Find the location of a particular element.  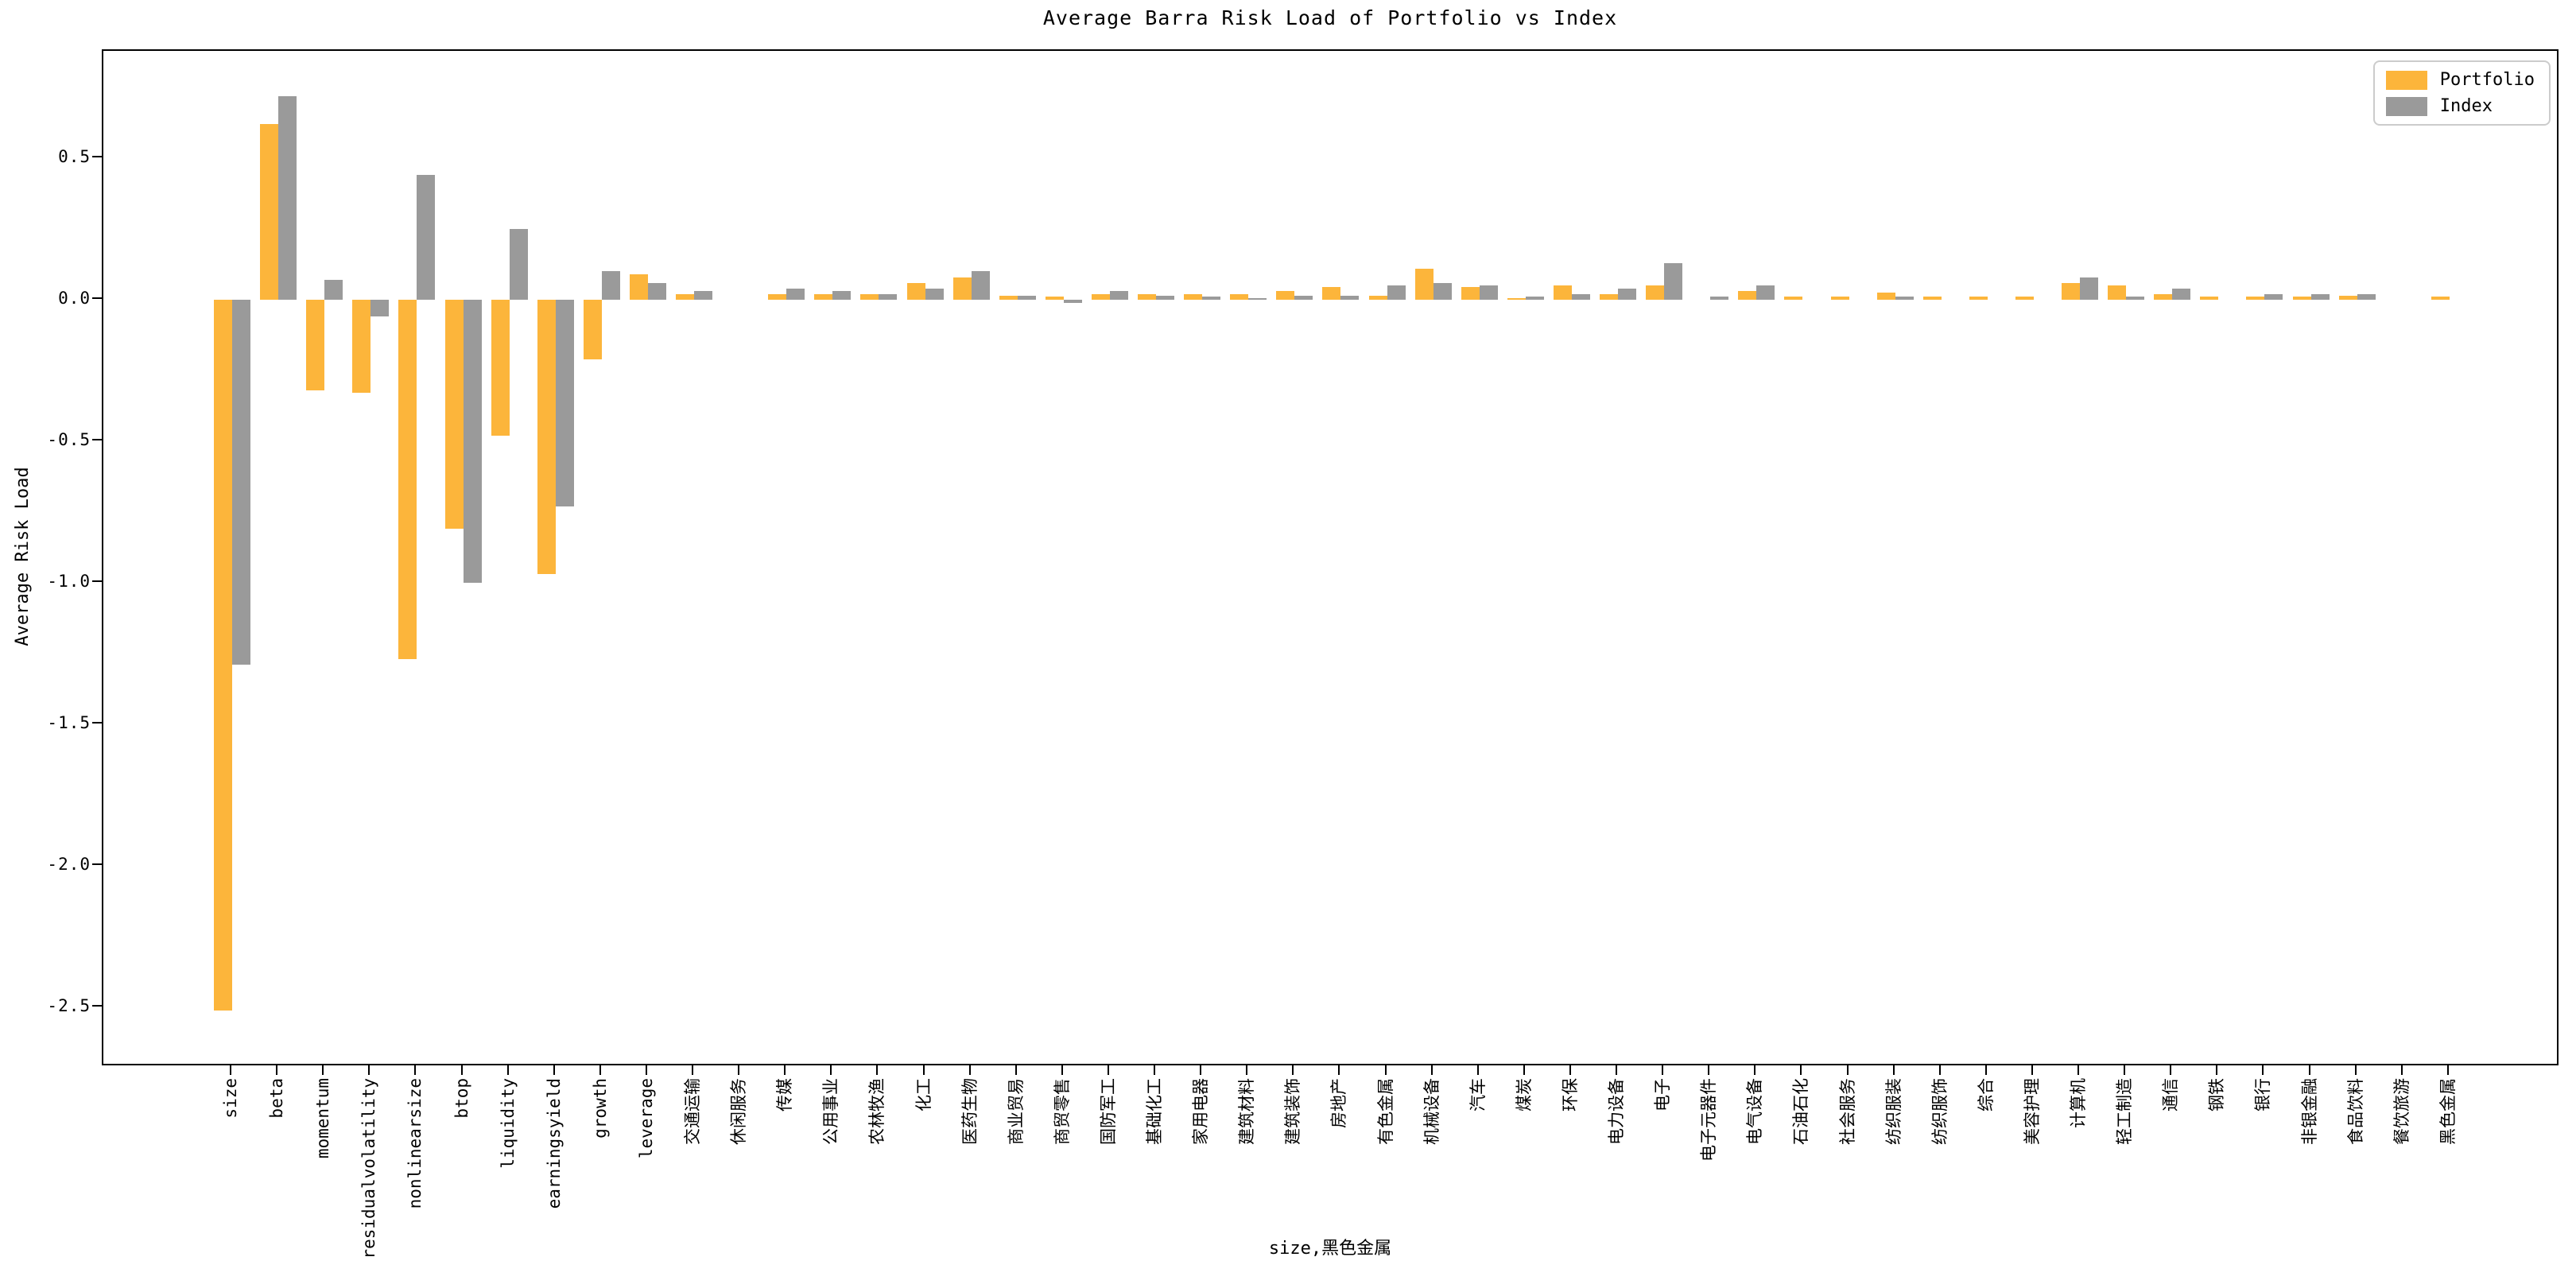

x-tick-label: 交通运输 is located at coordinates (692, 1111).